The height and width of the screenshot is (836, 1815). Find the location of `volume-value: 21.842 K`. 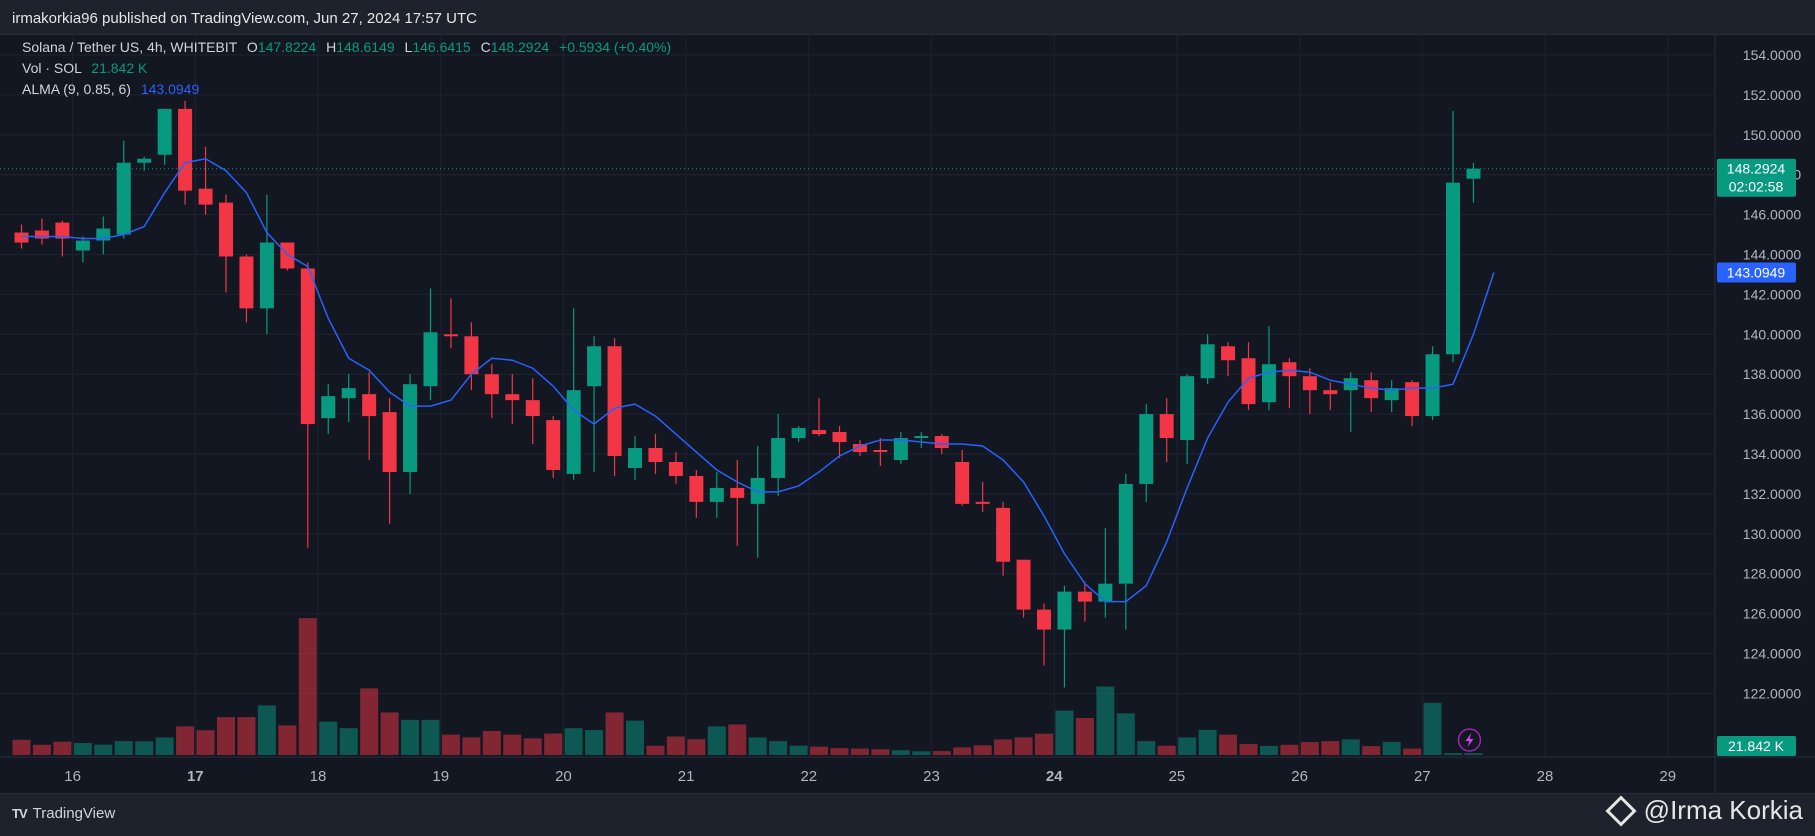

volume-value: 21.842 K is located at coordinates (119, 68).